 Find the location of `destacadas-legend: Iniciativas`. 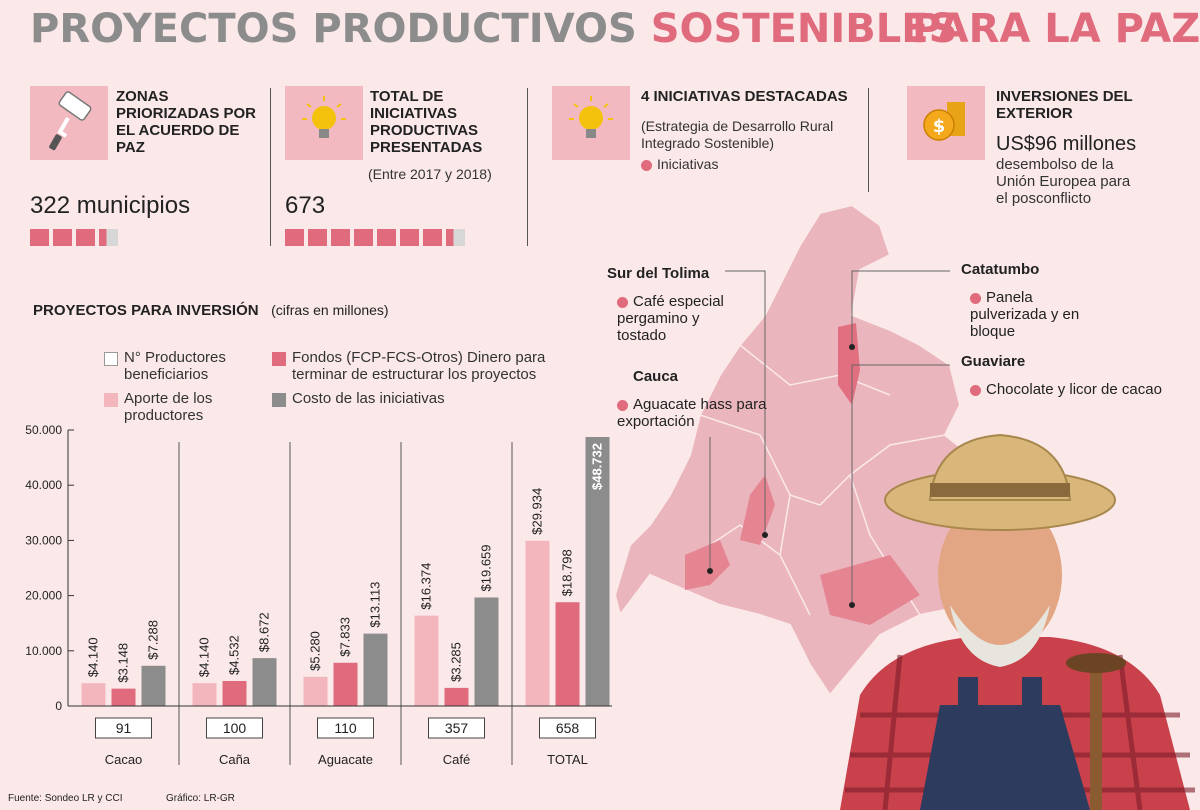

destacadas-legend: Iniciativas is located at coordinates (679, 164).